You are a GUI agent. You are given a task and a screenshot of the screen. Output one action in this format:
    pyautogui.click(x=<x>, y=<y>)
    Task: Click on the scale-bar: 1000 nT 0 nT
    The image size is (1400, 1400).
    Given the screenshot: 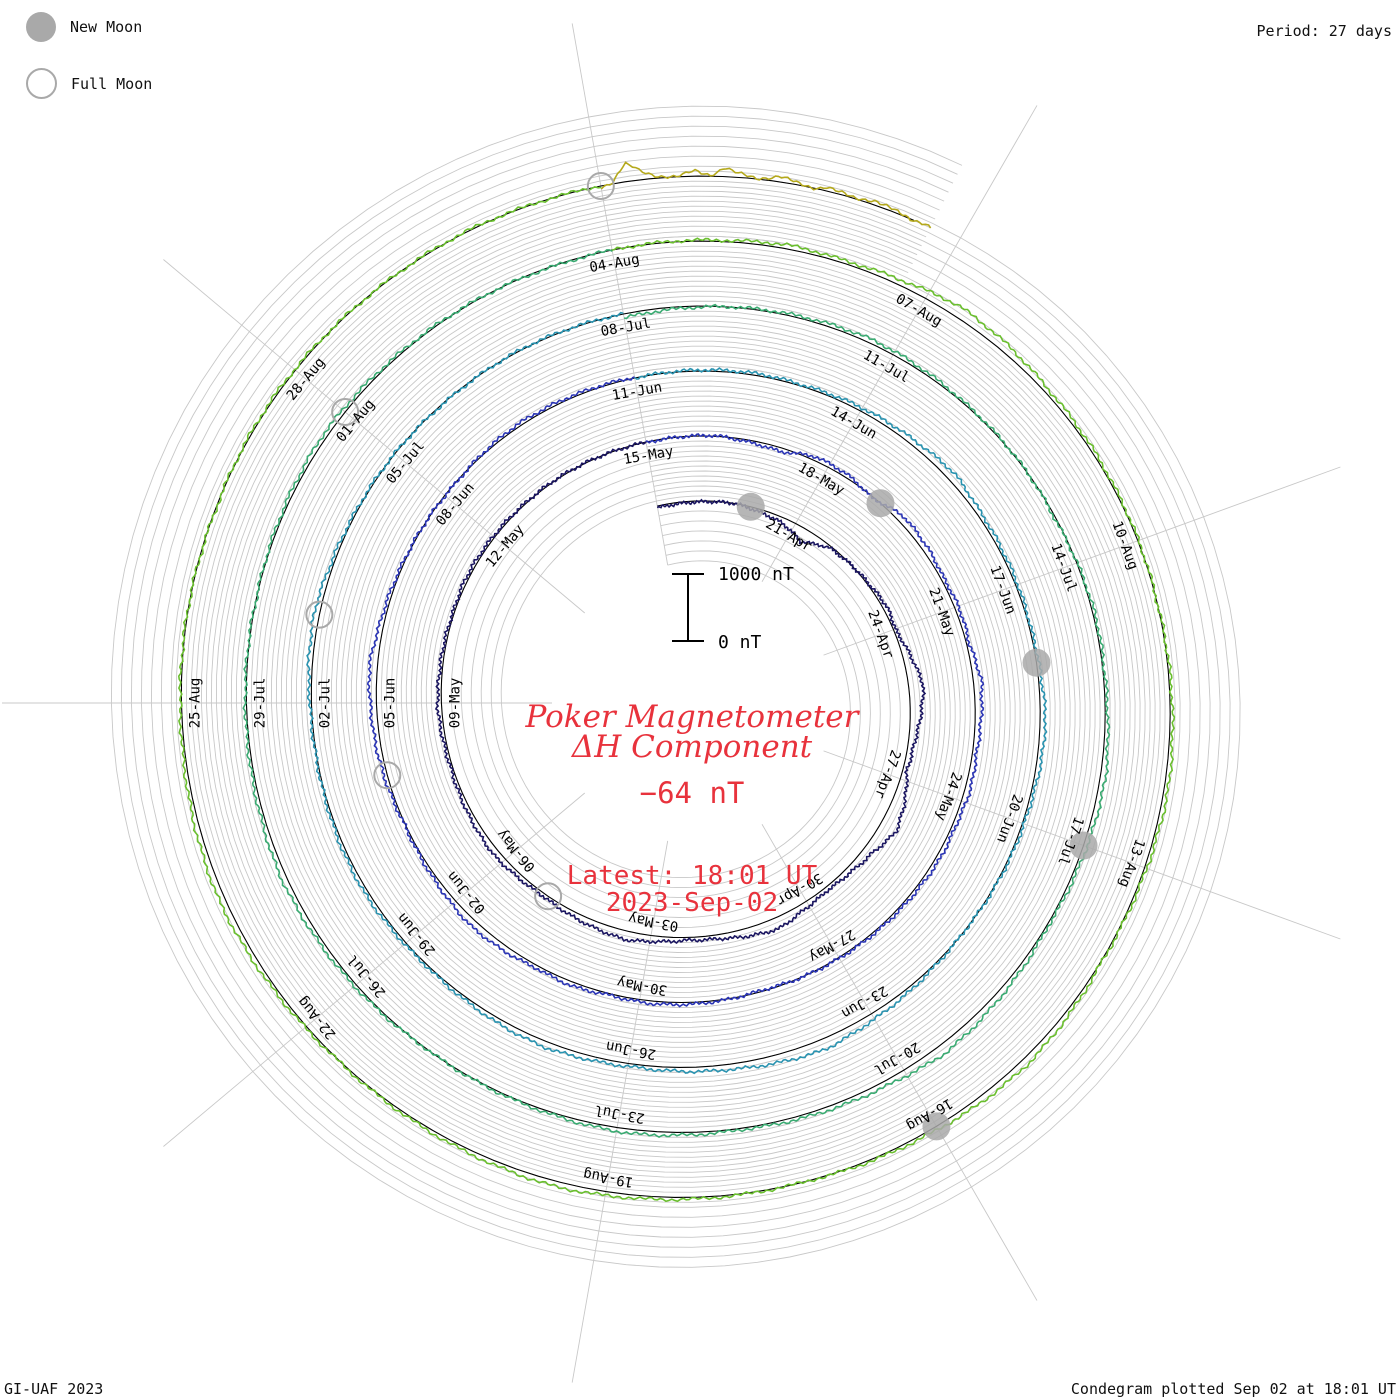 What is the action you would take?
    pyautogui.click(x=733, y=608)
    